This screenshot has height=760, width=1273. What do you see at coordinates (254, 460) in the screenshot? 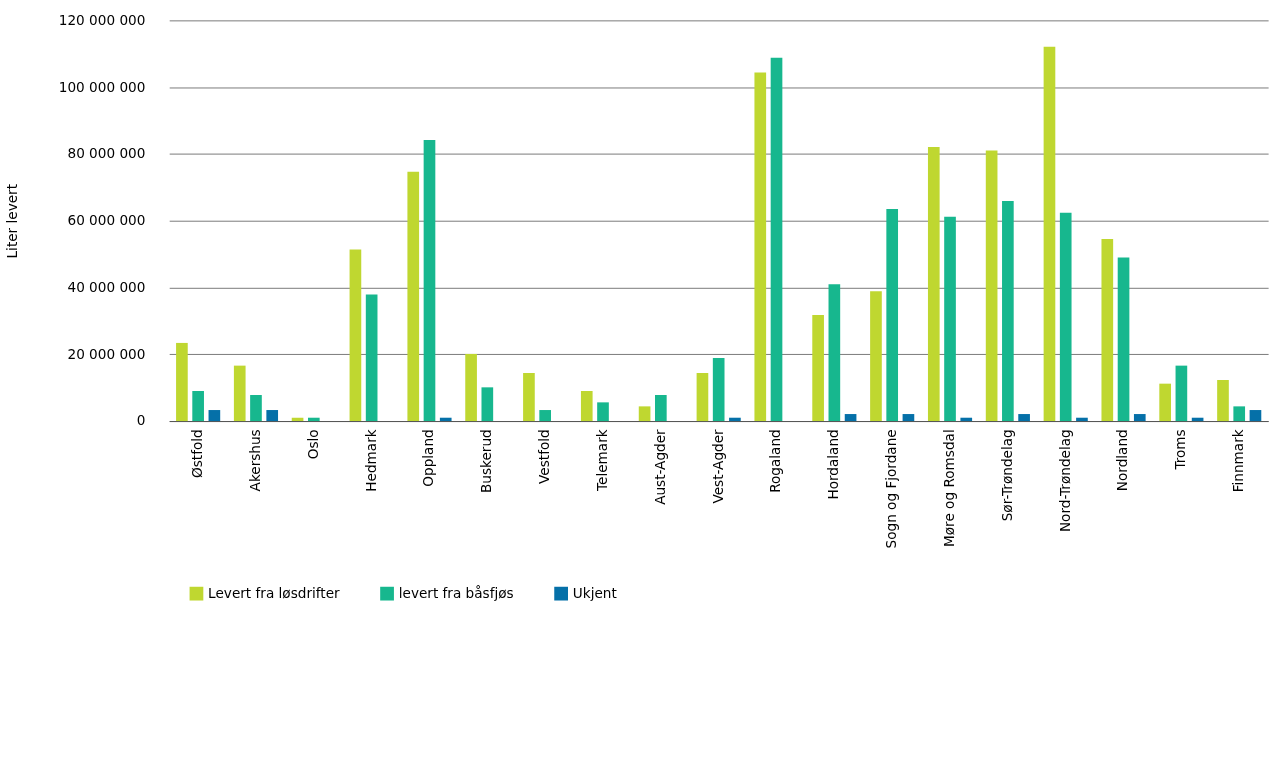
I see `x-tick-label: Akershus` at bounding box center [254, 460].